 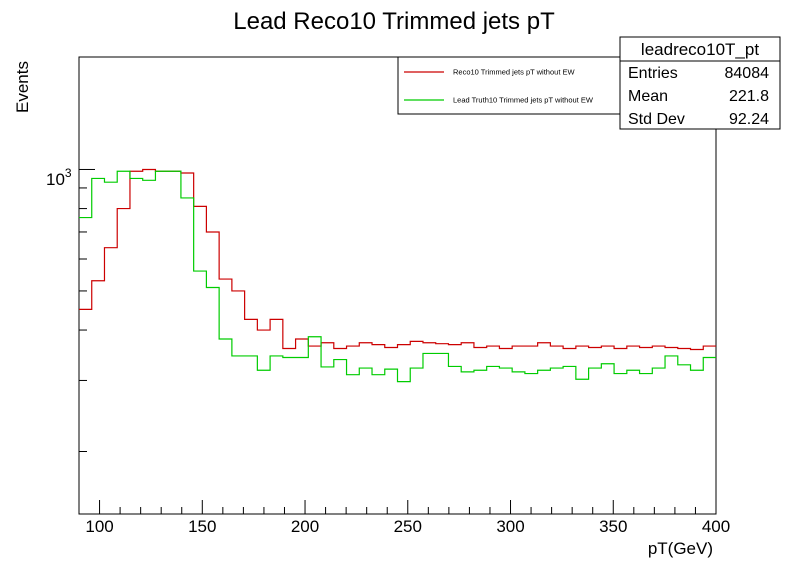 What do you see at coordinates (394, 21) in the screenshot?
I see `chart-title: Lead Reco10 Trimmed jets pT` at bounding box center [394, 21].